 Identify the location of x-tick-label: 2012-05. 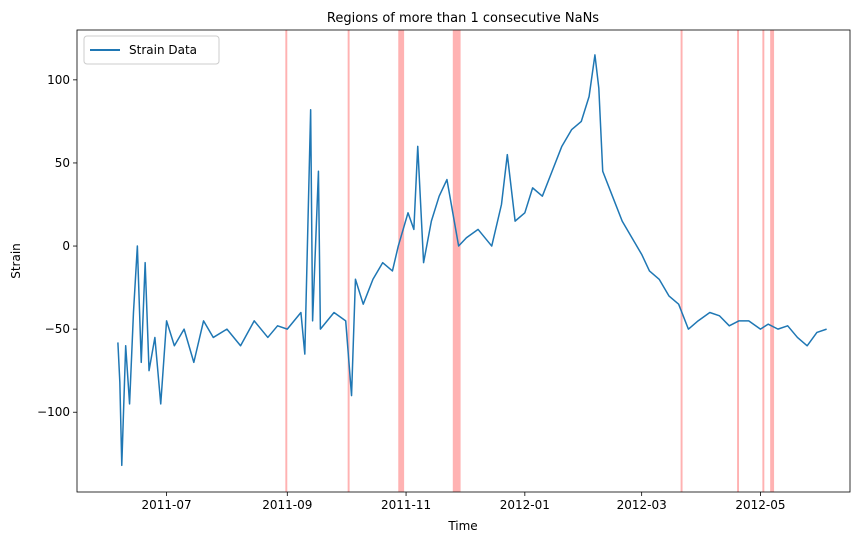
(760, 505).